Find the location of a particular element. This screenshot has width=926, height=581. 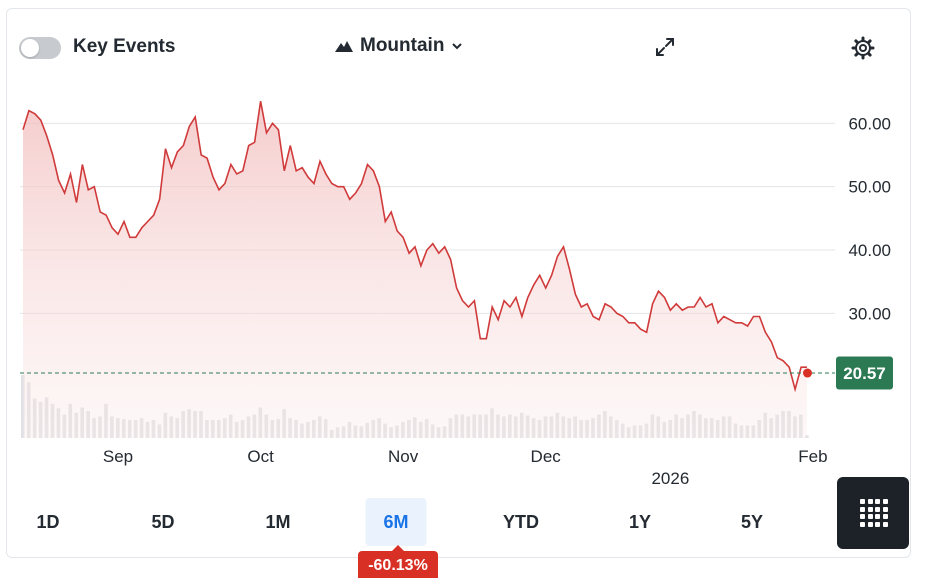

range-button-ytd: YTD is located at coordinates (521, 522).